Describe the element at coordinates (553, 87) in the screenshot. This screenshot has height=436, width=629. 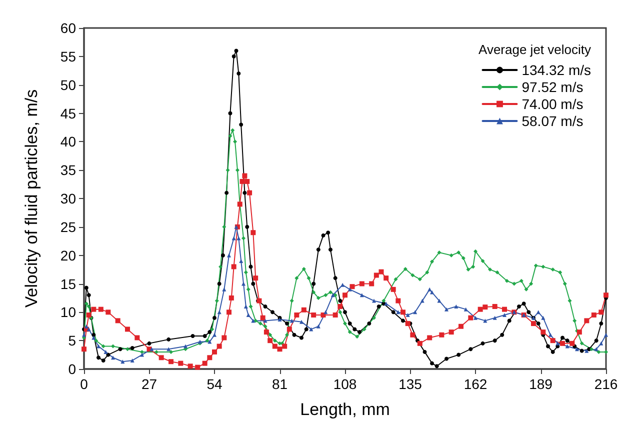
I see `legend-label: 97.52 m/s` at that location.